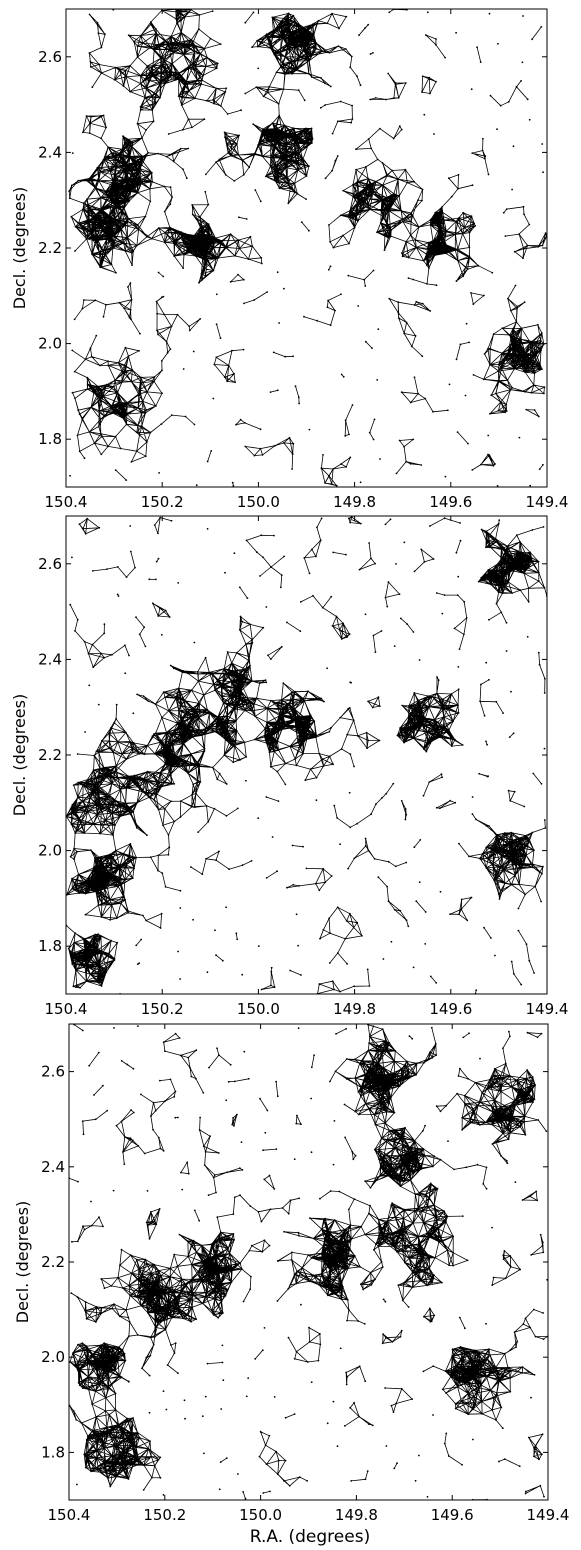 This screenshot has width=581, height=1550. I want to click on y-axis-label-top: Decl. (degrees), so click(19, 248).